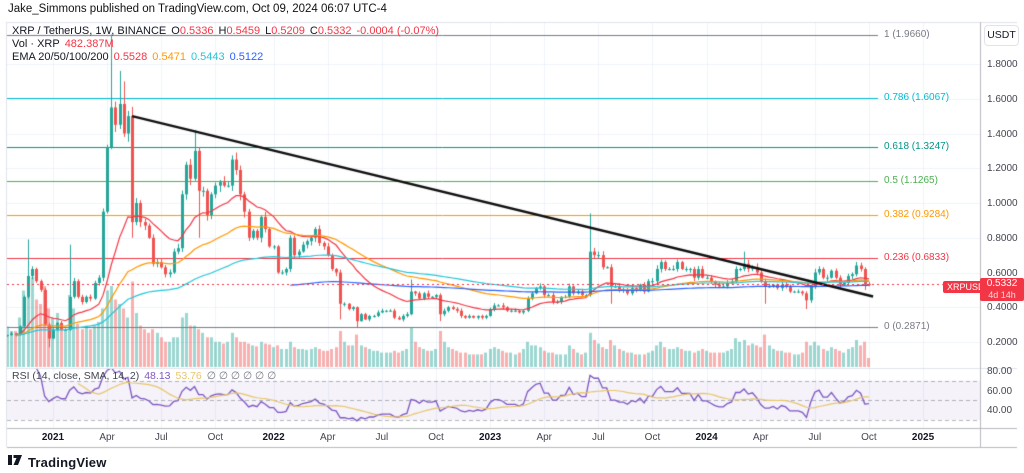  Describe the element at coordinates (89, 44) in the screenshot. I see `volume-value: 482.387M` at that location.